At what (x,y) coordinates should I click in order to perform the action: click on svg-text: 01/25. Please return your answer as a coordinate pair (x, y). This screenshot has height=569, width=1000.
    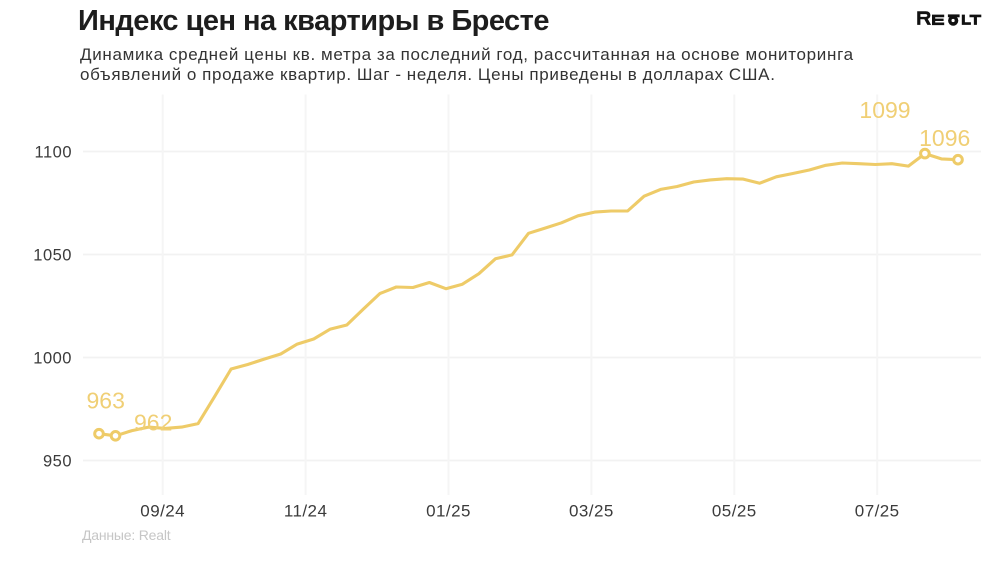
    Looking at the image, I should click on (448, 511).